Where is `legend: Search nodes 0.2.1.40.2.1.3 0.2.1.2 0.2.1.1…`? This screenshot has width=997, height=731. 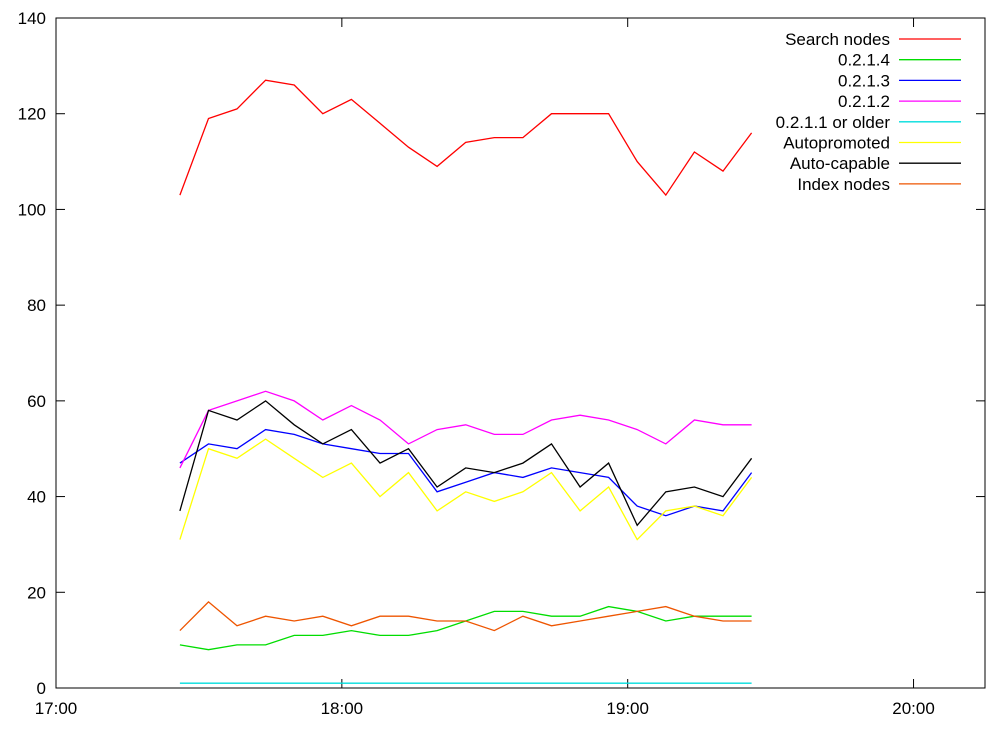
legend: Search nodes 0.2.1.40.2.1.3 0.2.1.2 0.2.1.1… is located at coordinates (868, 112).